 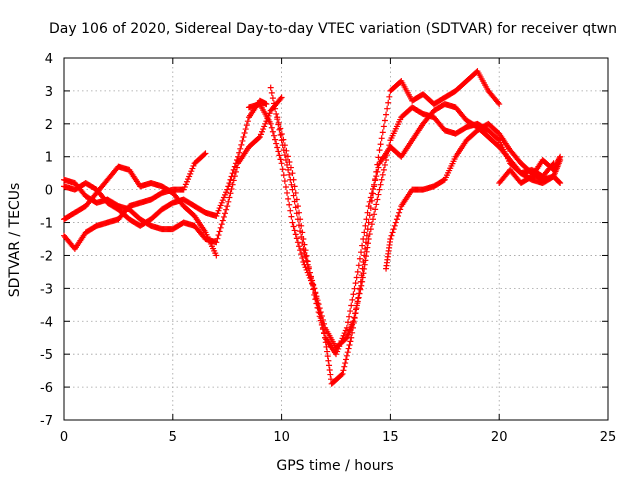 What do you see at coordinates (15, 240) in the screenshot?
I see `y-axis-label: SDTVAR / TECUs` at bounding box center [15, 240].